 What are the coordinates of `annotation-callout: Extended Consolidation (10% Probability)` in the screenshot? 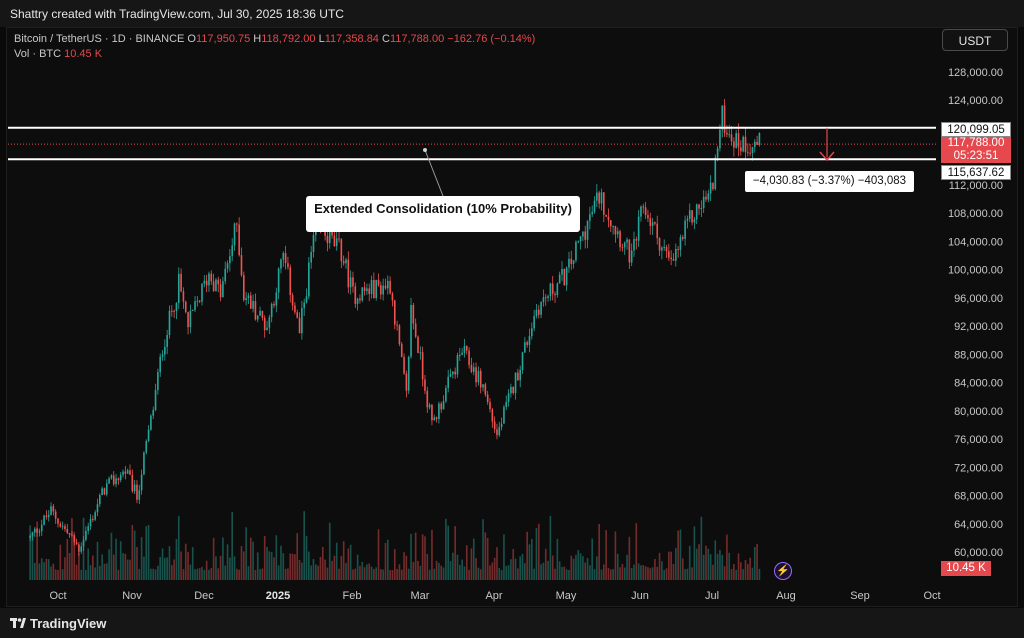 It's located at (443, 214).